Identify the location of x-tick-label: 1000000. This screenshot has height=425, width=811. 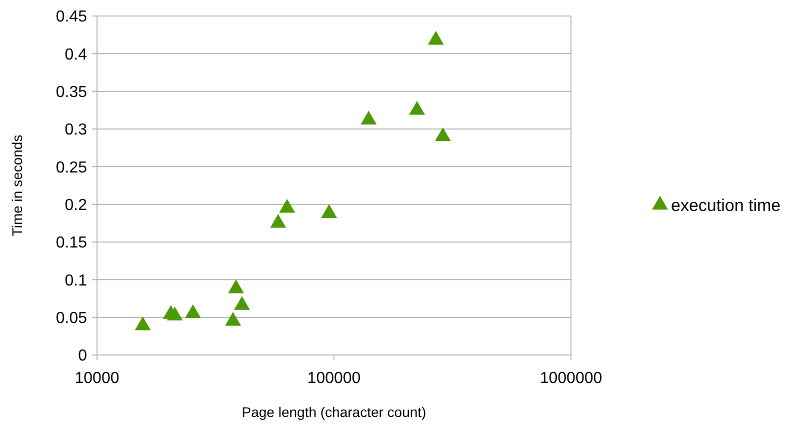
(571, 378).